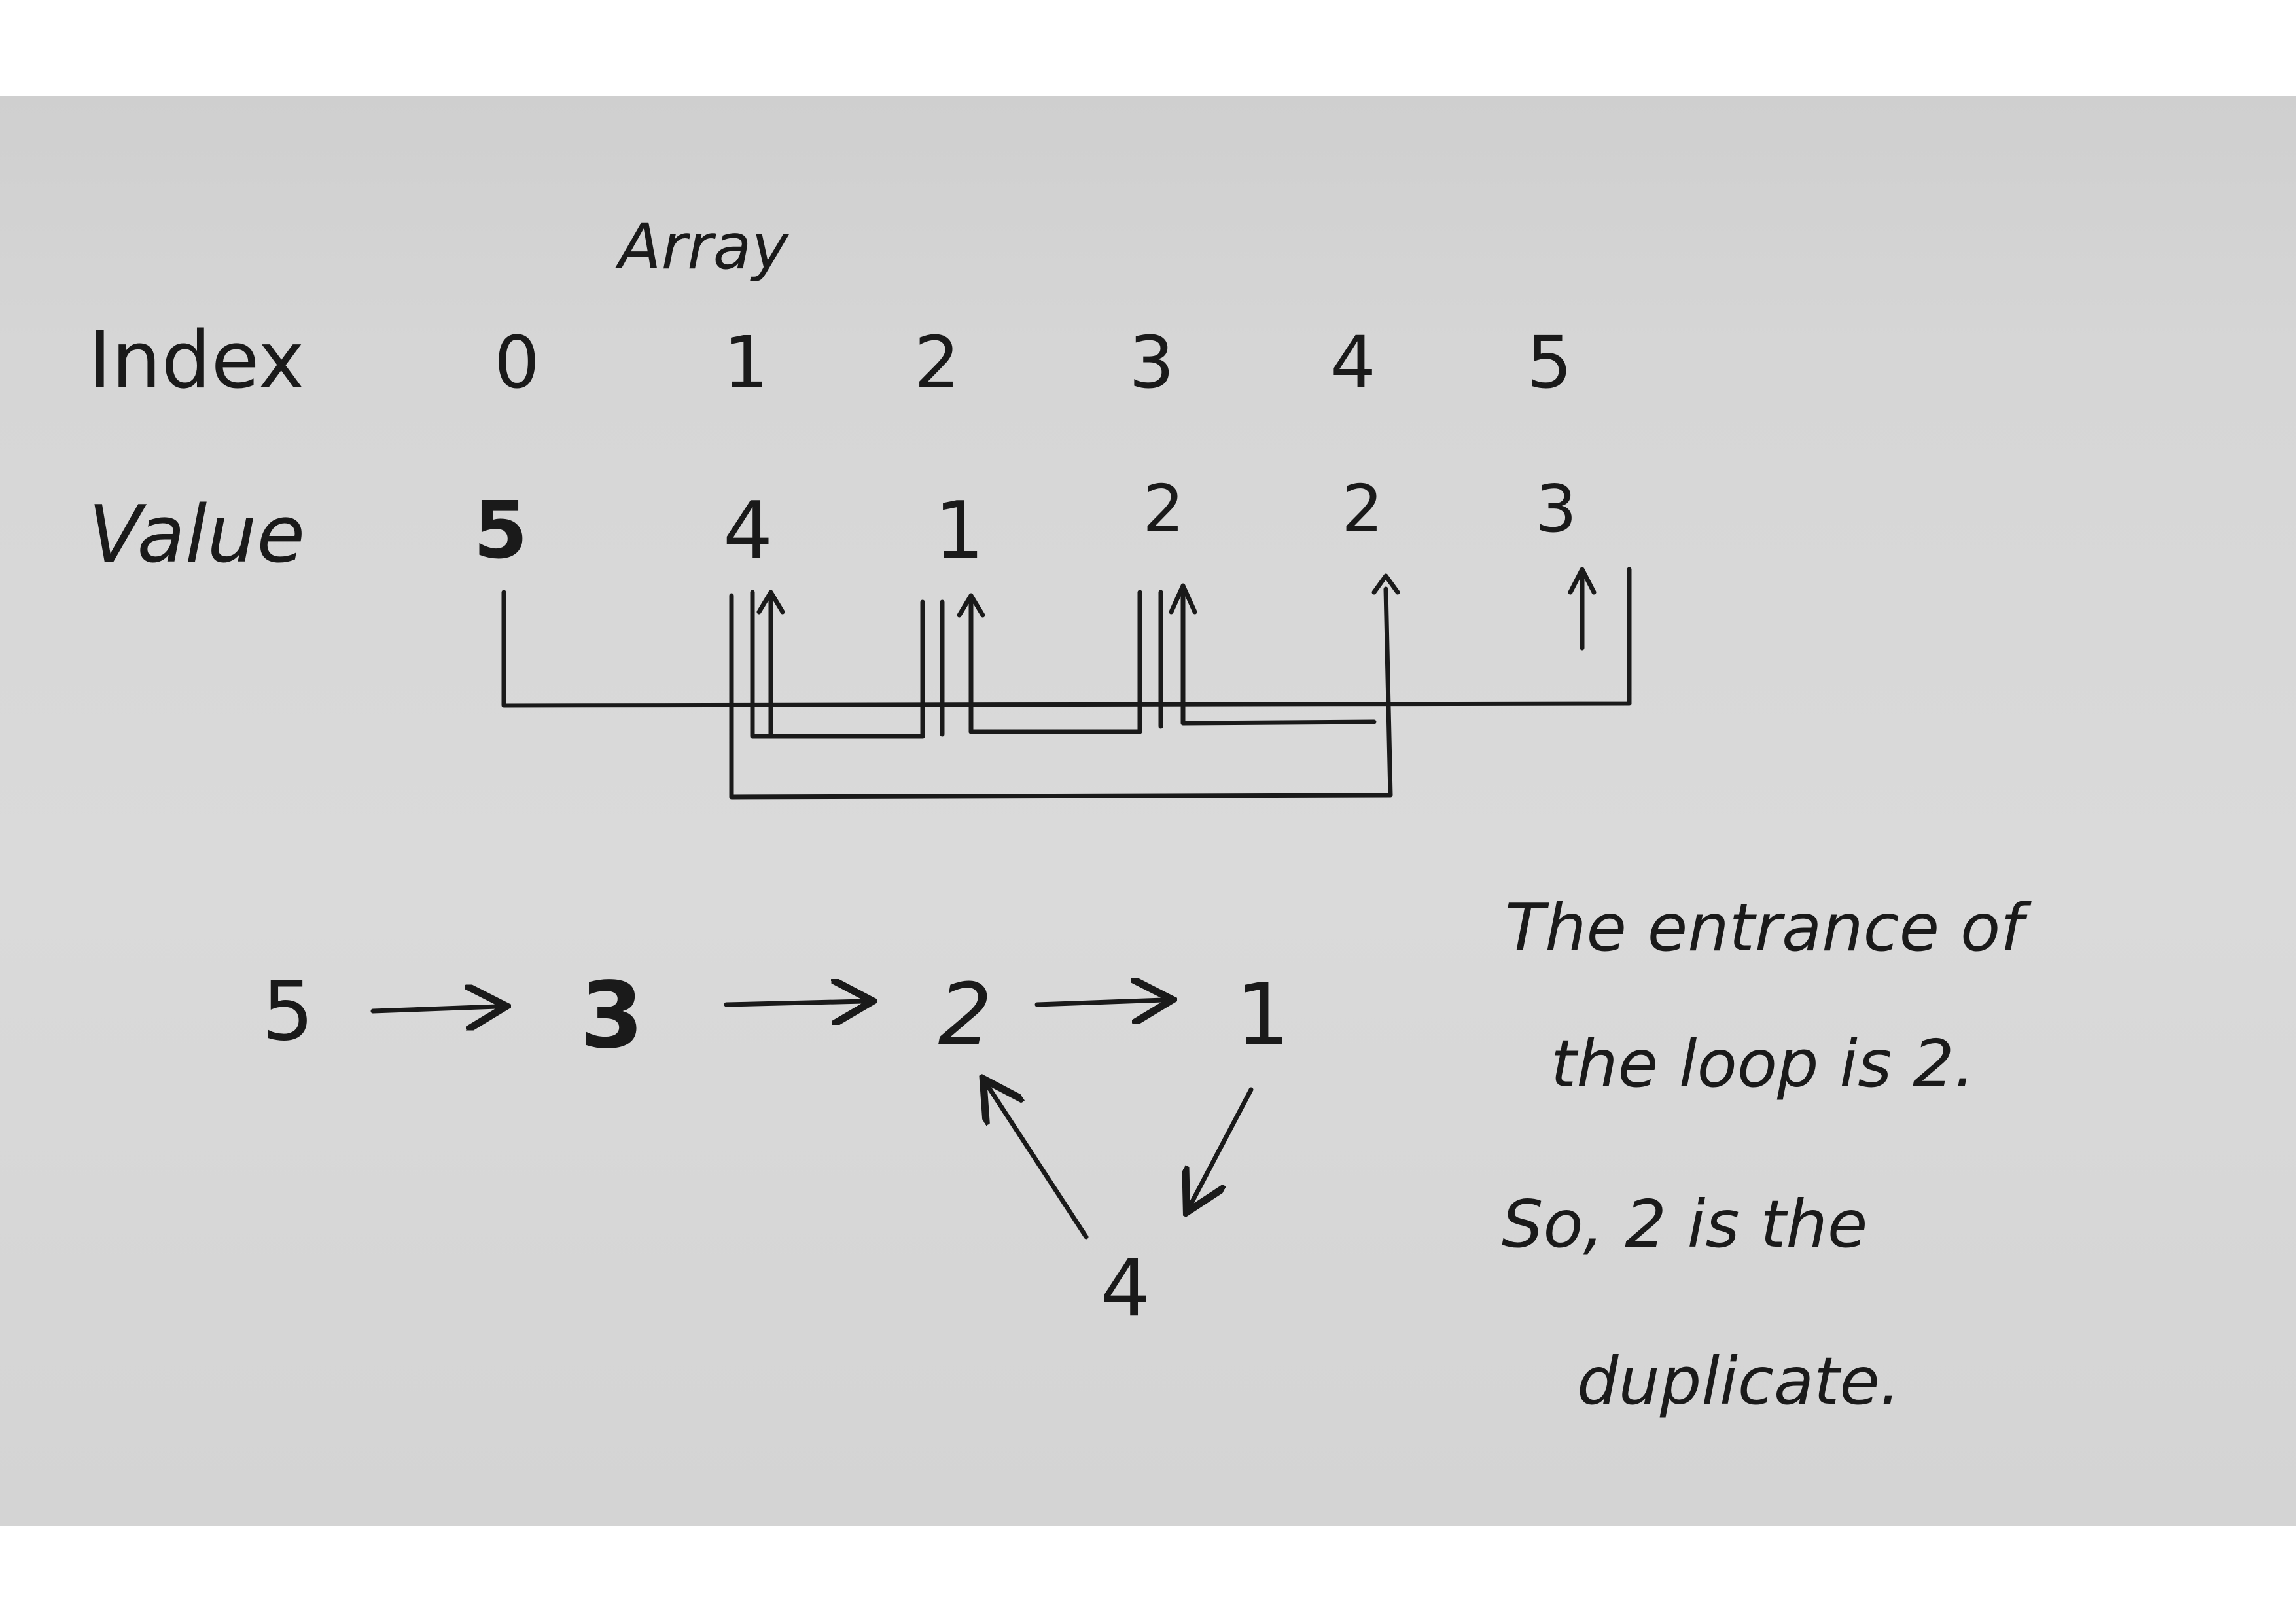 The width and height of the screenshot is (2296, 1623). Describe the element at coordinates (288, 1011) in the screenshot. I see `chain-node-5: 5` at that location.